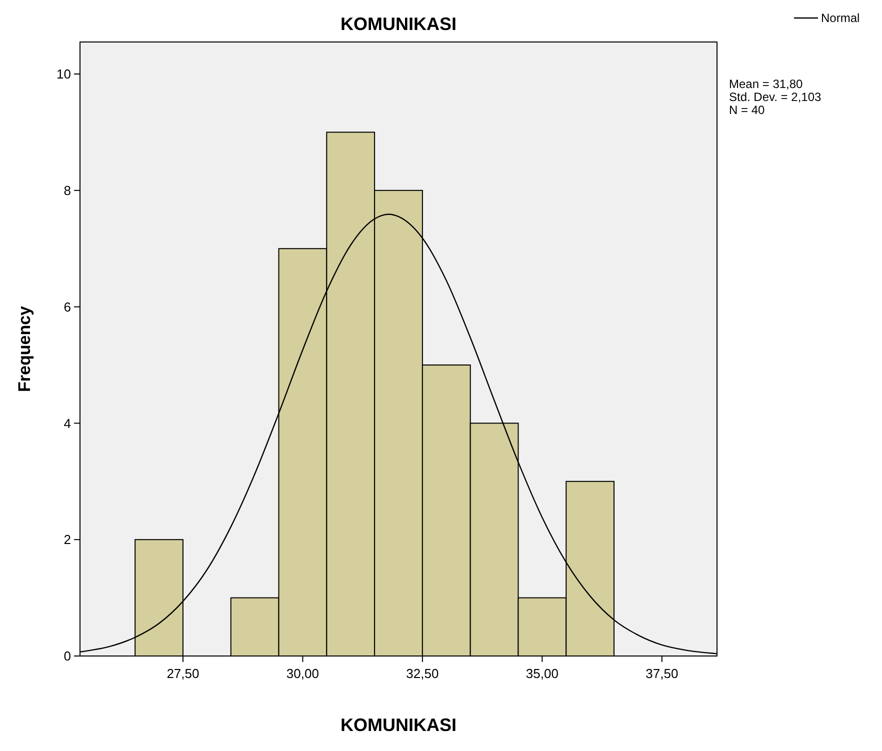 The height and width of the screenshot is (751, 882). Describe the element at coordinates (766, 84) in the screenshot. I see `text: Mean = 31,80` at that location.